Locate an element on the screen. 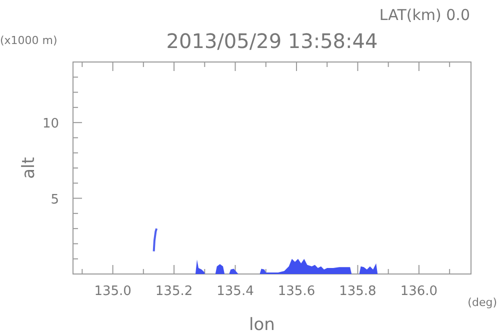 The height and width of the screenshot is (336, 498). y-axis-title: alt is located at coordinates (29, 167).